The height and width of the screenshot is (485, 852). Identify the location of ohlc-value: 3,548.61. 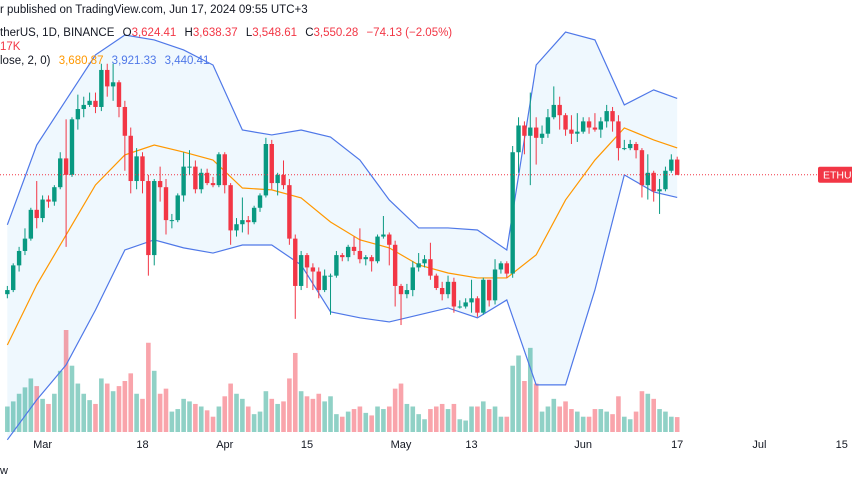
(274, 33).